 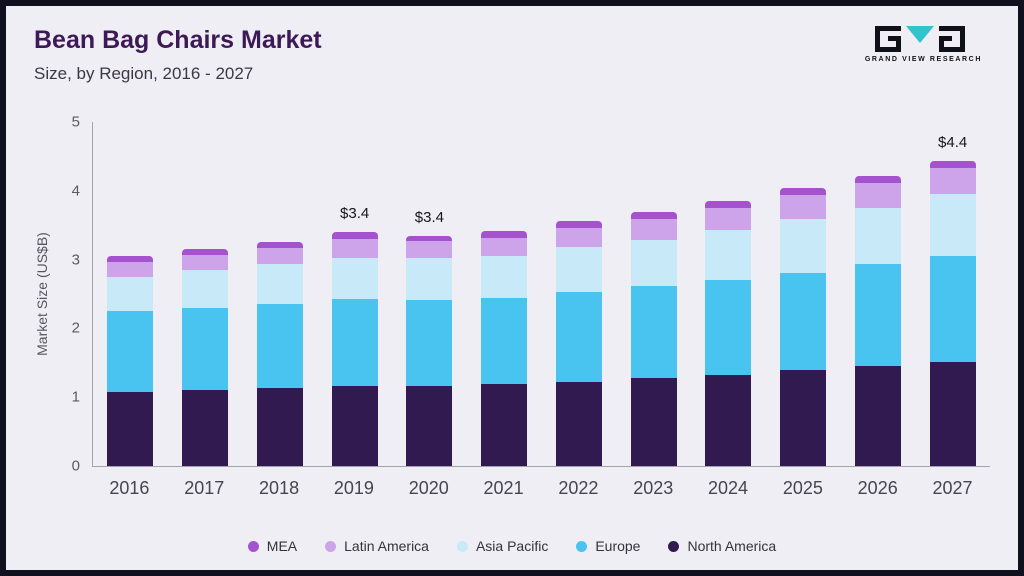 I want to click on bar-column-2019: $3.4, so click(x=354, y=294).